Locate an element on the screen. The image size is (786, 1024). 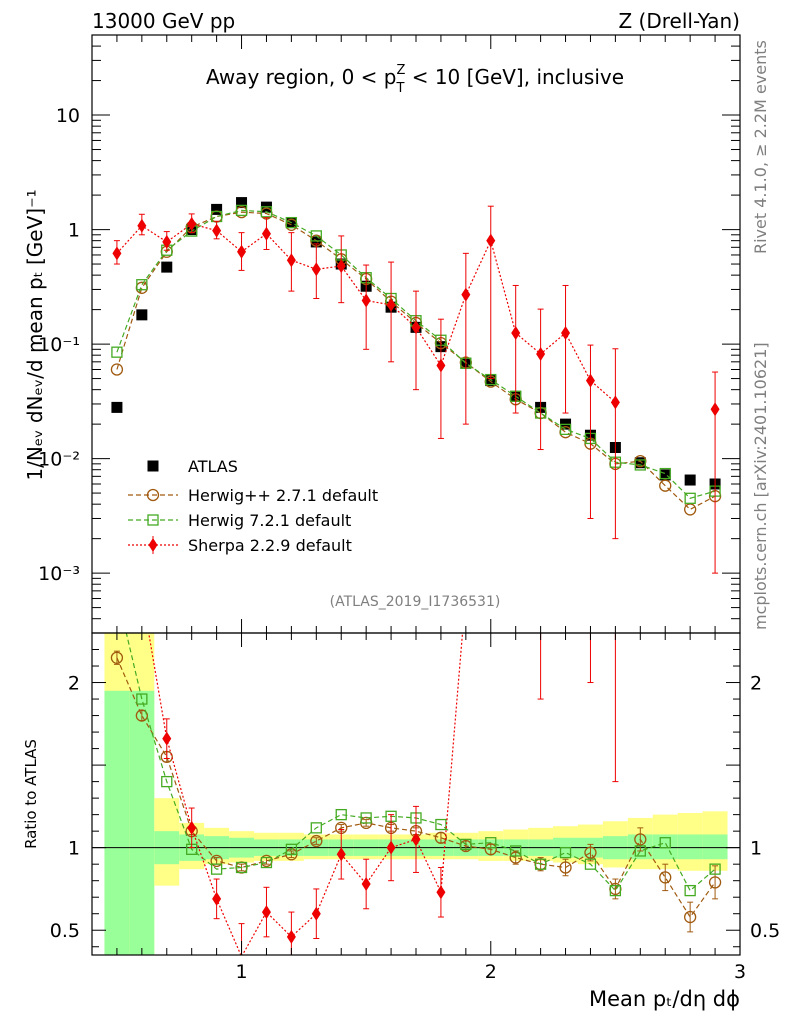
rivet-version: Rivet 4.1.0, ≥ 2.2M events is located at coordinates (760, 147).